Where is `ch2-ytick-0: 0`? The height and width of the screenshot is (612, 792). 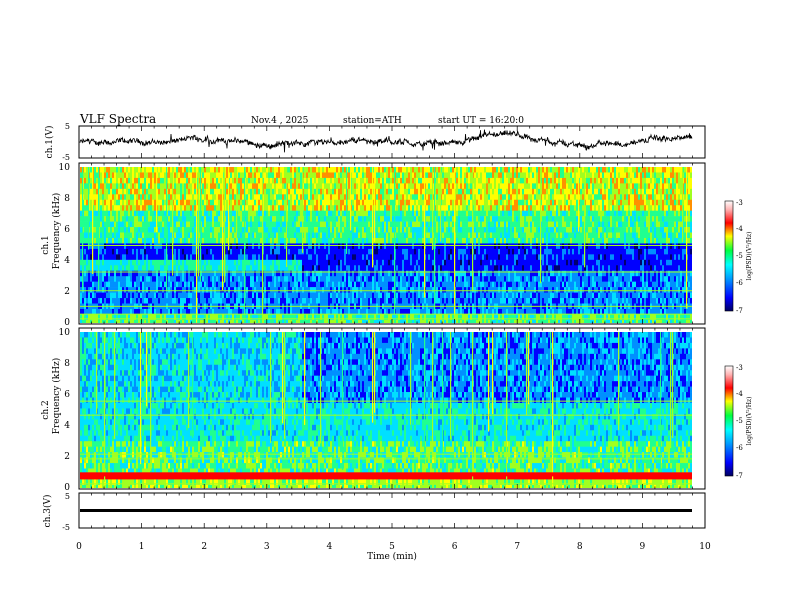
ch2-ytick-0: 0 is located at coordinates (67, 488).